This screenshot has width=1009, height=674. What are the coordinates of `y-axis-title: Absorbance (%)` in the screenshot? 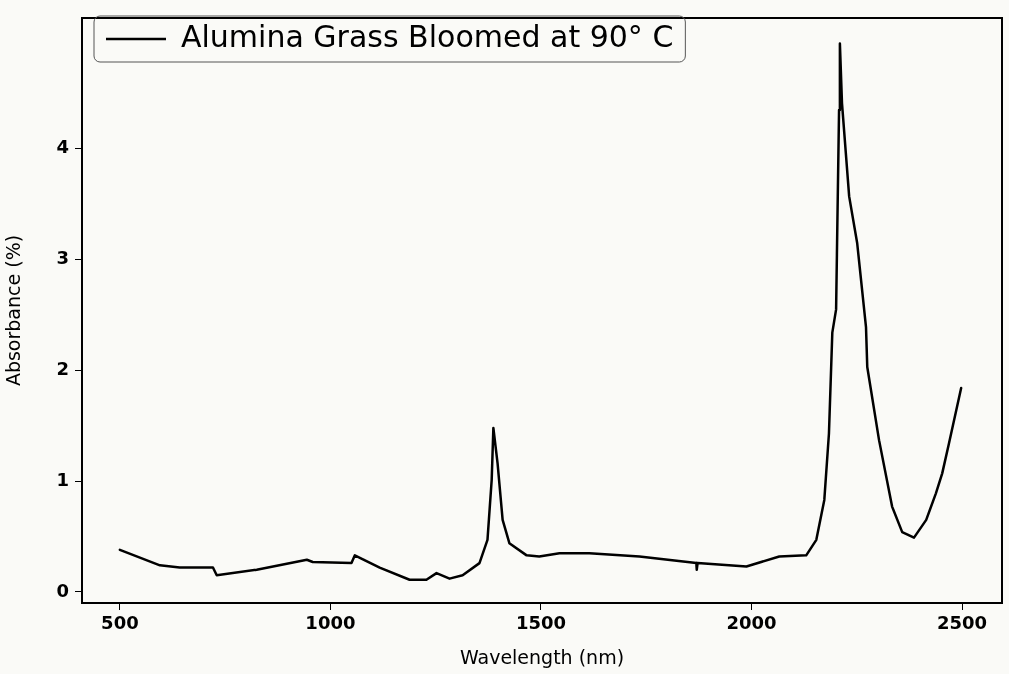 It's located at (13, 310).